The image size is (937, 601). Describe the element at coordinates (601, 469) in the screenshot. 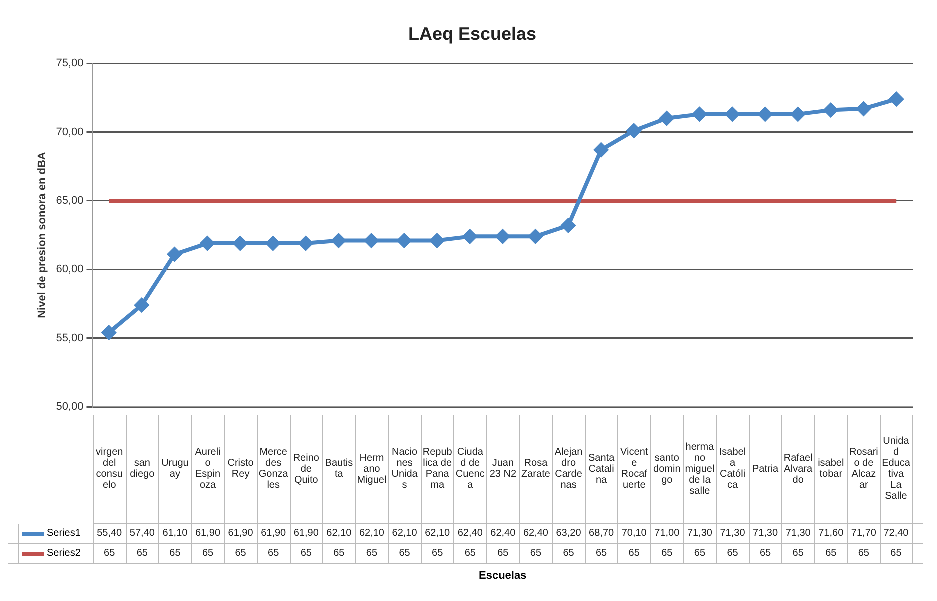

I see `x-tick-label: Santa Catalina` at that location.